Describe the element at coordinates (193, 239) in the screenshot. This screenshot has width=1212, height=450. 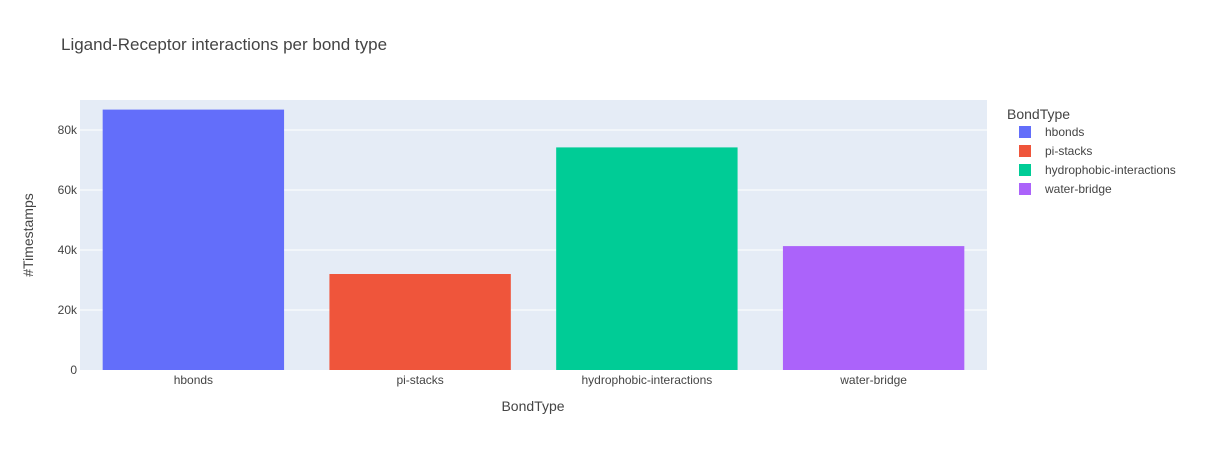
I see `bar-hbonds` at that location.